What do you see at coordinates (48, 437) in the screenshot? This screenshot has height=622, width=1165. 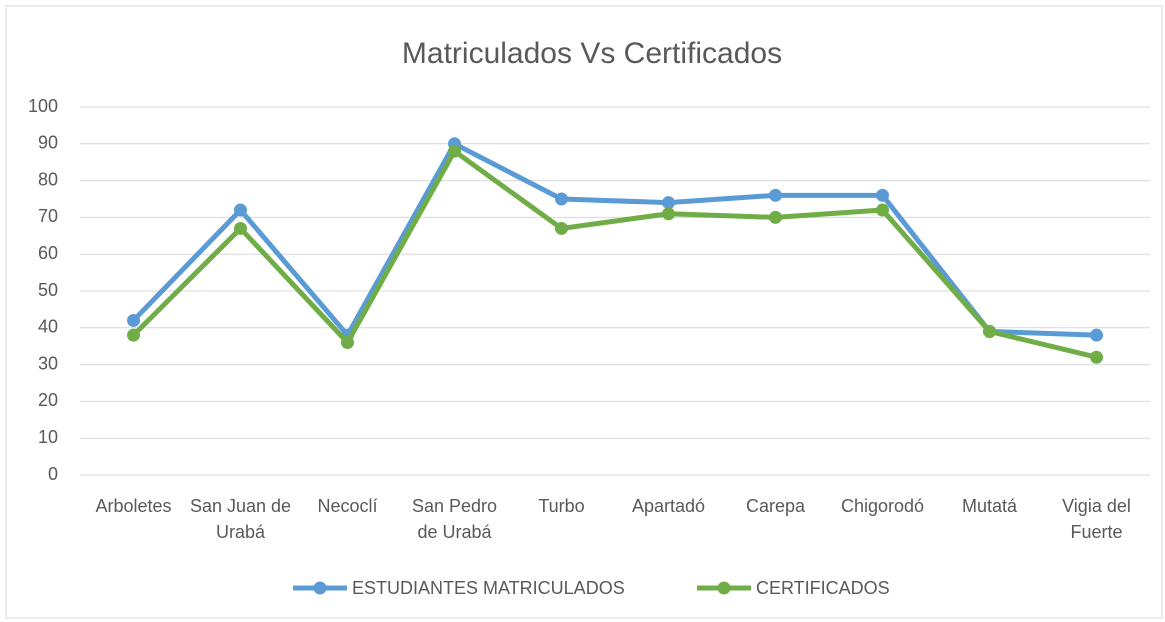 I see `y-tick-label: 10` at bounding box center [48, 437].